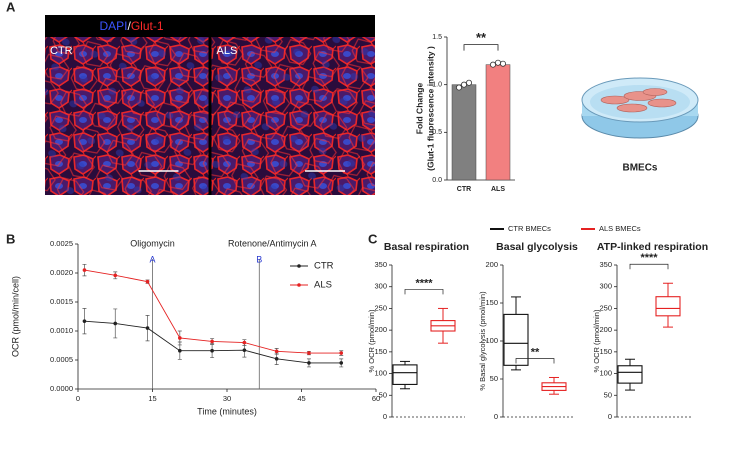  Describe the element at coordinates (419, 109) in the screenshot. I see `y-axis-label: Fold Change` at that location.